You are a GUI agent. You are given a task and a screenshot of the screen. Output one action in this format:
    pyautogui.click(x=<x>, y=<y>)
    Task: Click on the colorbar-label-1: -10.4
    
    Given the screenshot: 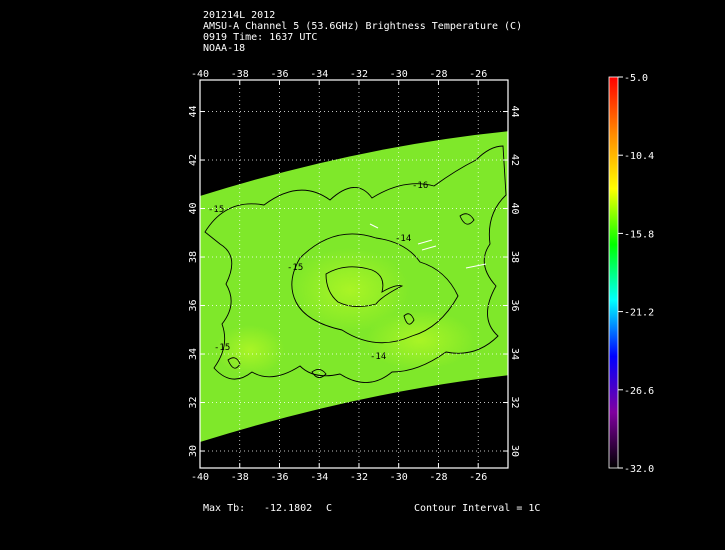 What is the action you would take?
    pyautogui.click(x=639, y=156)
    